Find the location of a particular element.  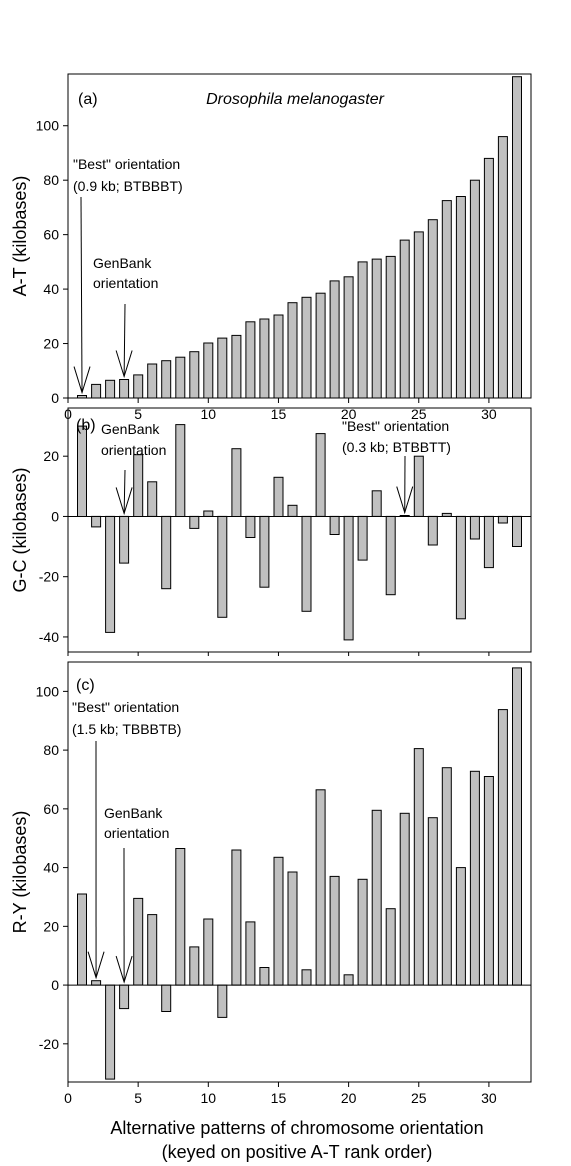

y-tick-label: 80 is located at coordinates (51, 750).